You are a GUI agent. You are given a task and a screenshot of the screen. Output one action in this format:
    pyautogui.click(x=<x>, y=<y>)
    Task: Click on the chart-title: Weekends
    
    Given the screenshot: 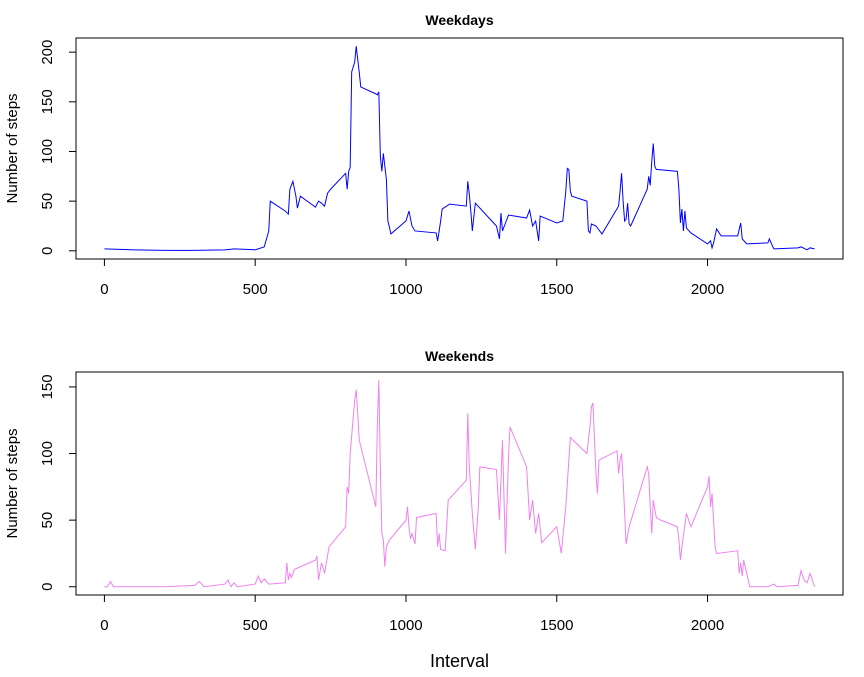 What is the action you would take?
    pyautogui.click(x=459, y=356)
    